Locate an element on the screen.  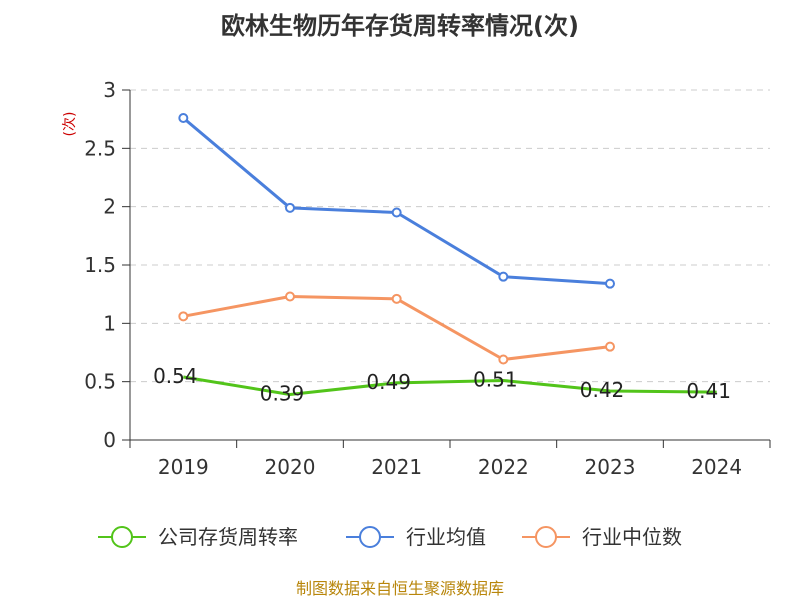
x-tick-labels: 2019 2020 2021 2022 2023 2024 is located at coordinates (450, 467).